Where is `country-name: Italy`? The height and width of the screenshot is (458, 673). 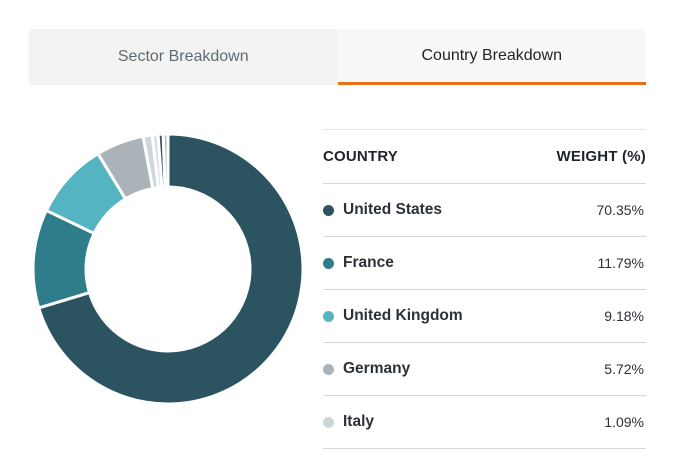 country-name: Italy is located at coordinates (359, 421).